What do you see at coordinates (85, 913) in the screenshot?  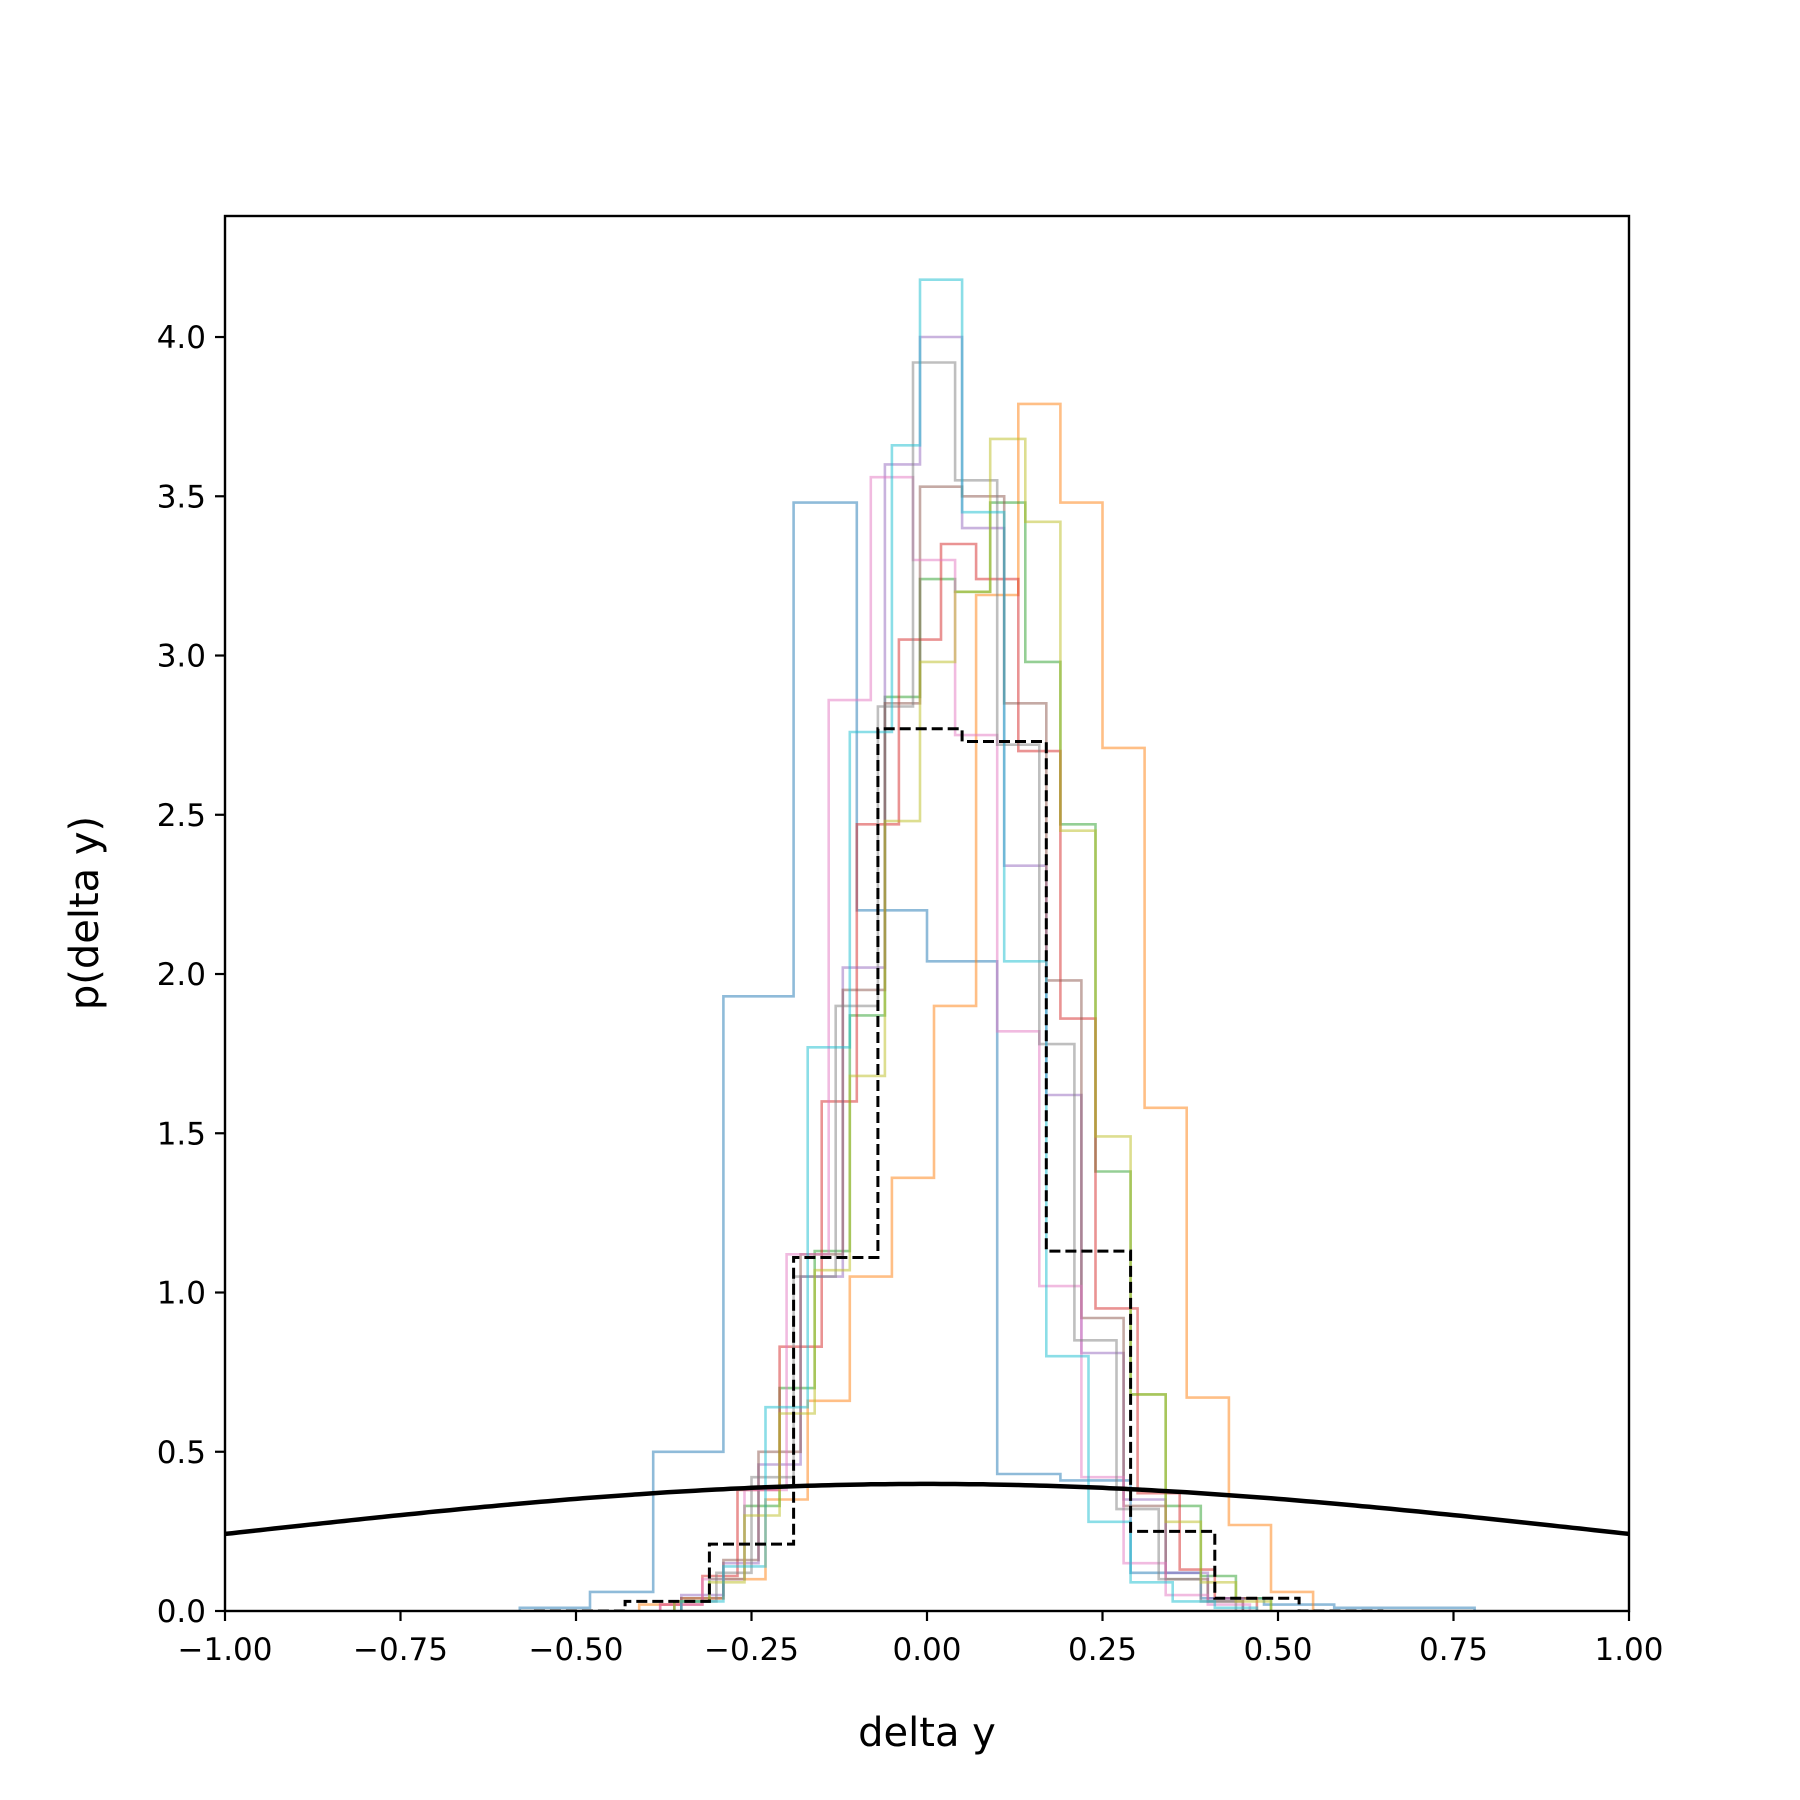 I see `y-axis-label: p(delta y)` at bounding box center [85, 913].